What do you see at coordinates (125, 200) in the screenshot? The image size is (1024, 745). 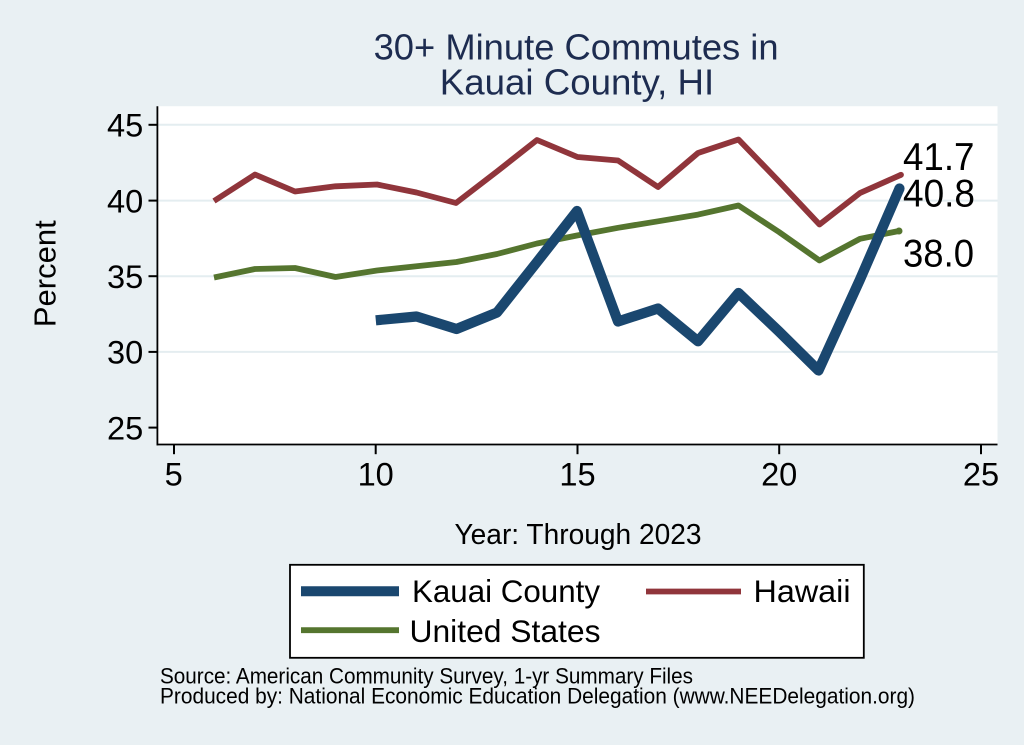 I see `svg-text: 40` at bounding box center [125, 200].